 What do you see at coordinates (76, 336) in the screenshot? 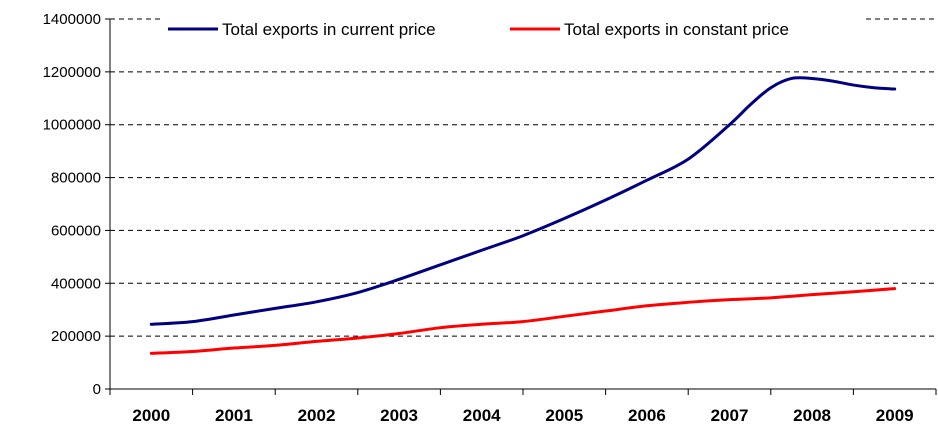
I see `y-tick-label: 200000` at bounding box center [76, 336].